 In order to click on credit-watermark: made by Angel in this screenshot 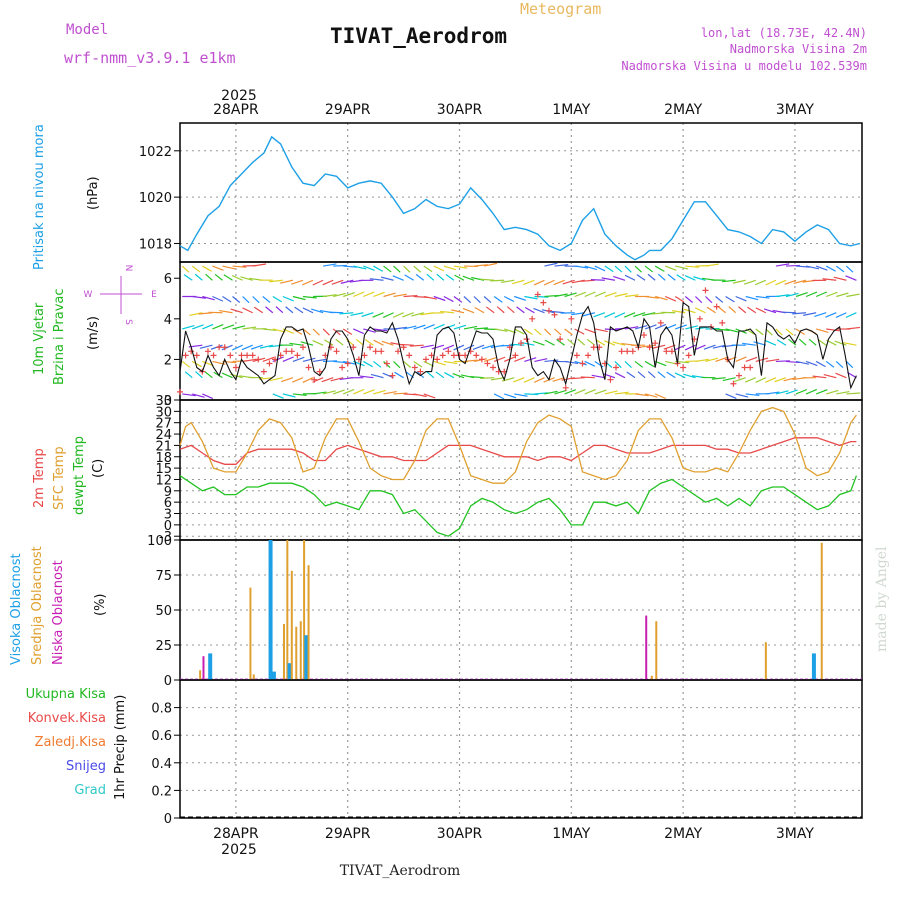, I will do `click(882, 599)`.